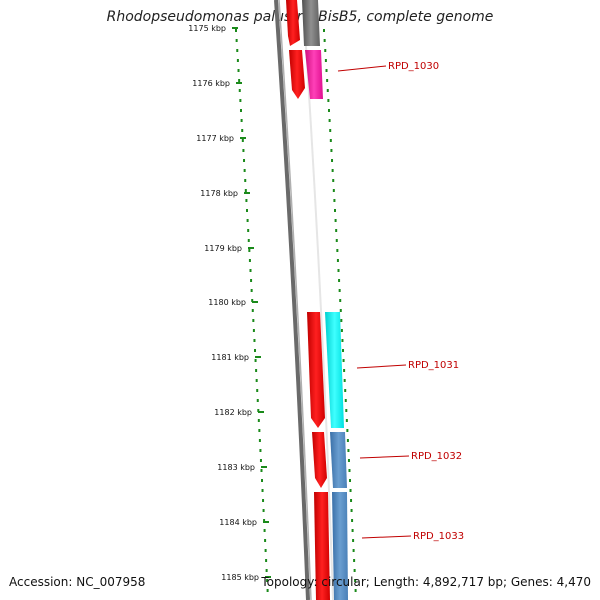 The height and width of the screenshot is (600, 600). What do you see at coordinates (295, 300) in the screenshot?
I see `backbone-inner` at bounding box center [295, 300].